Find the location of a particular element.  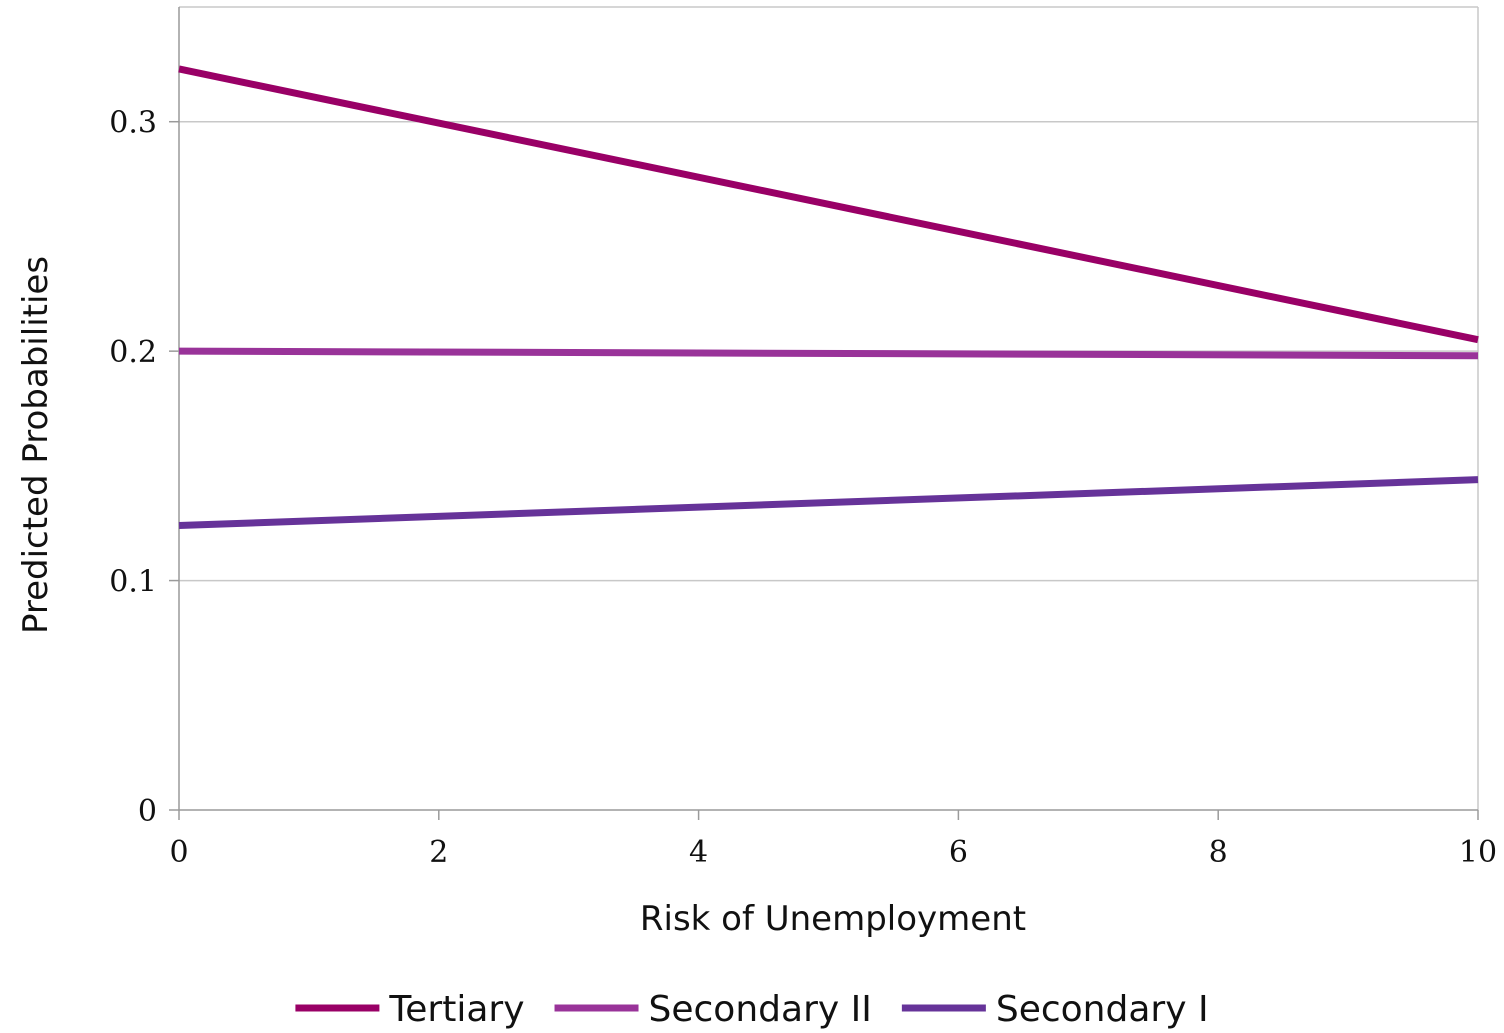

x-tick-label-1: 2 is located at coordinates (438, 852).